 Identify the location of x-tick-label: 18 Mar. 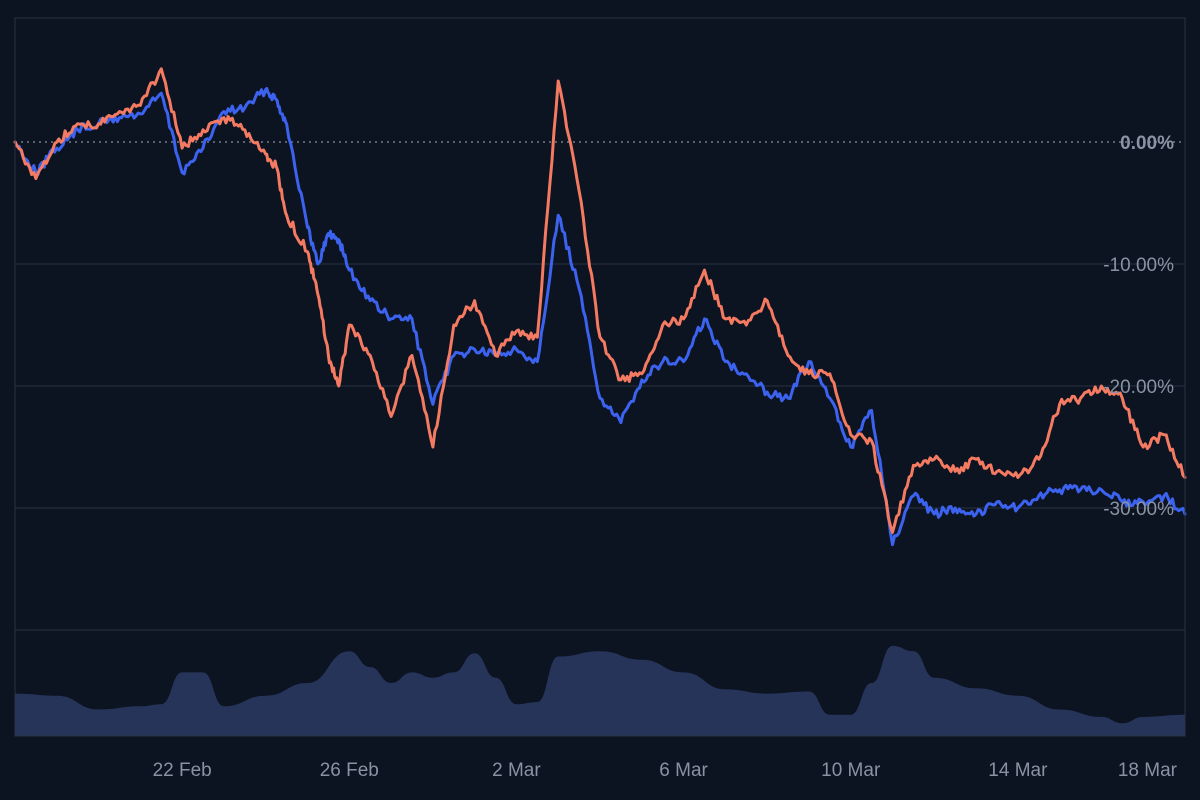
(1148, 770).